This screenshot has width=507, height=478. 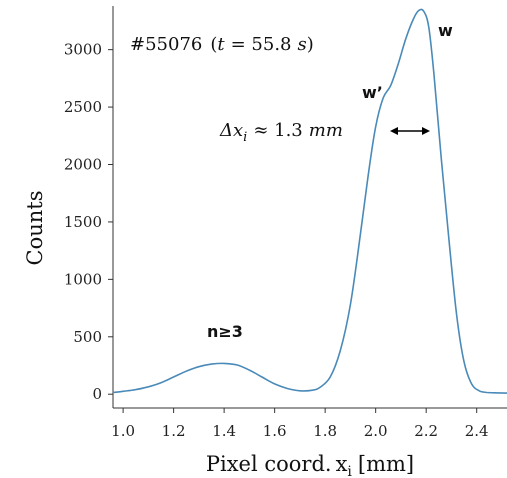 I want to click on x-axis-title: Pixel coord. xi [mm], so click(x=310, y=465).